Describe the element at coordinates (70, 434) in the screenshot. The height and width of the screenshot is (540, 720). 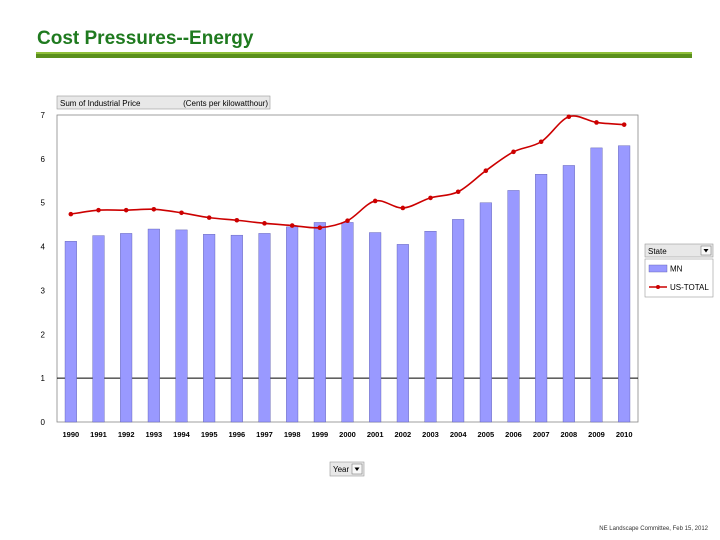
I see `x-tick-label: 1990` at that location.